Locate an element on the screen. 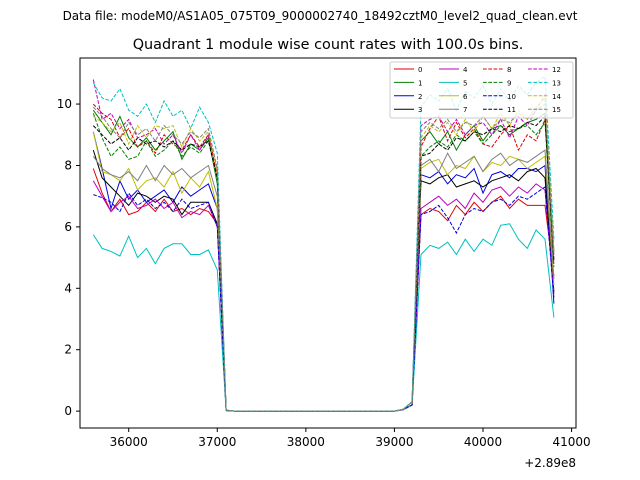  legend-label-4: 4 is located at coordinates (465, 70).